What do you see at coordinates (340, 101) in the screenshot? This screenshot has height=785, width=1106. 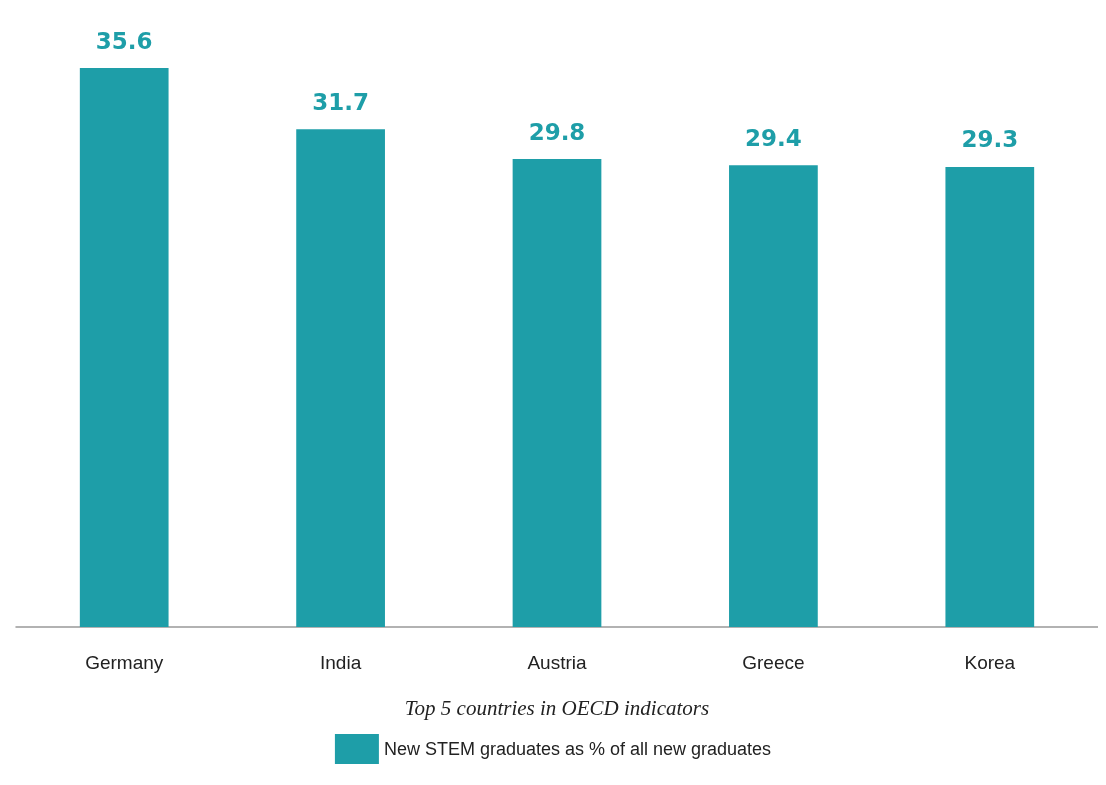 I see `data-label: 31.7` at bounding box center [340, 101].